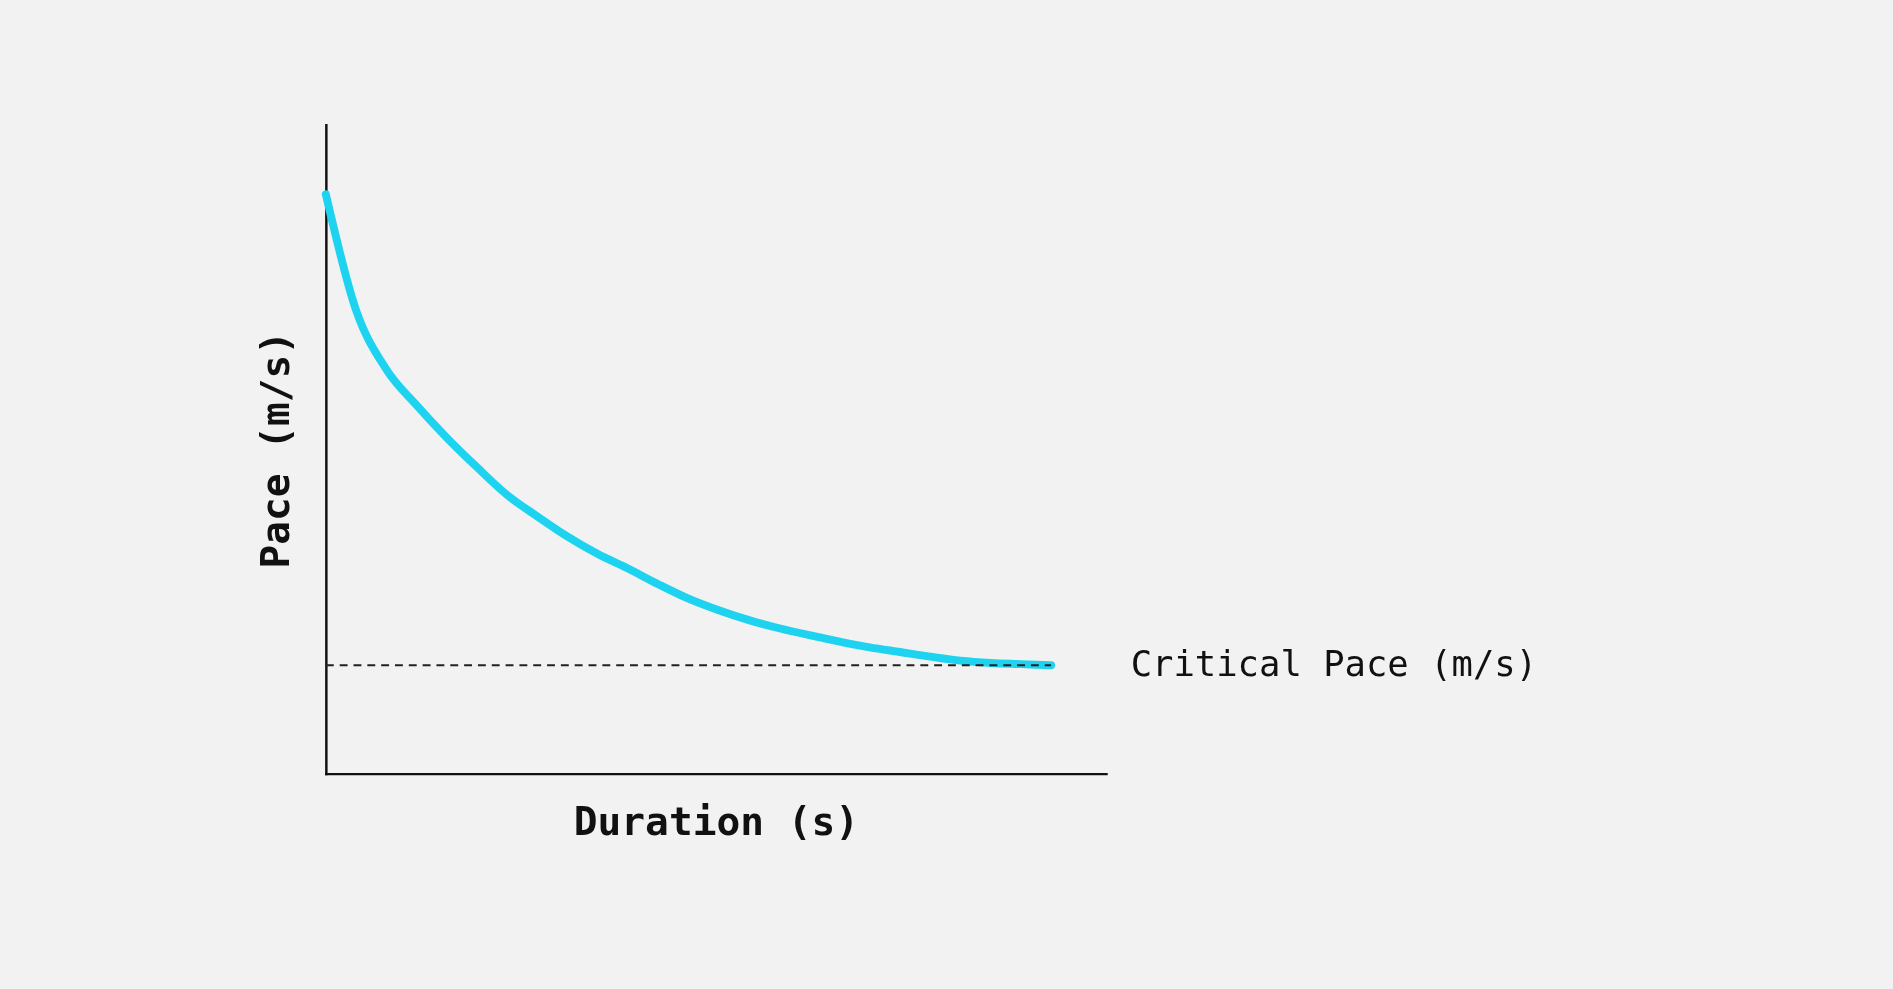  What do you see at coordinates (1334, 664) in the screenshot?
I see `ref-line-label: Critical Pace (m/s)` at bounding box center [1334, 664].